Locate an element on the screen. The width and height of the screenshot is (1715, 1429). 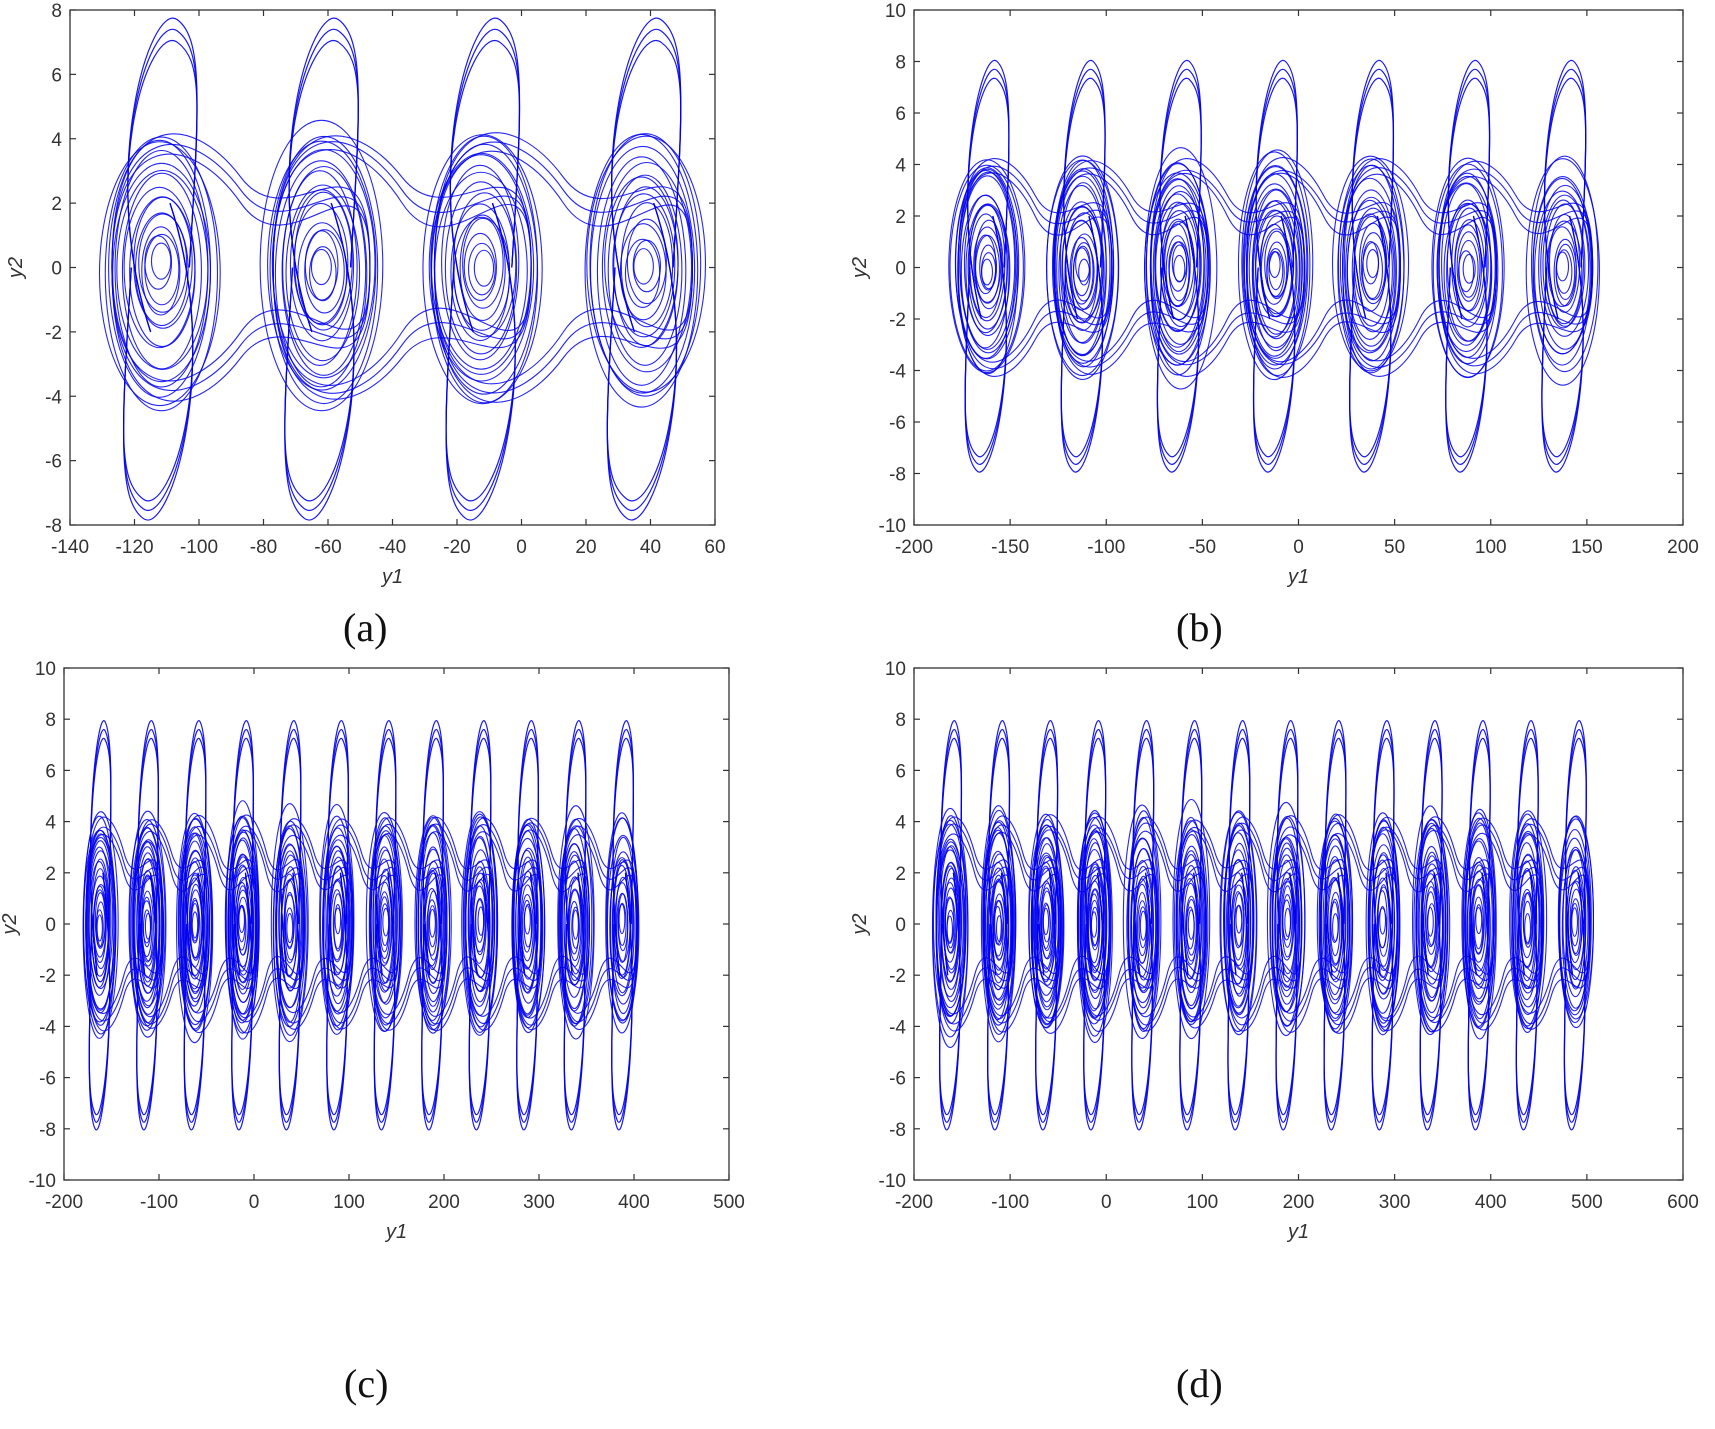
svg-text: 600 is located at coordinates (1683, 1202).